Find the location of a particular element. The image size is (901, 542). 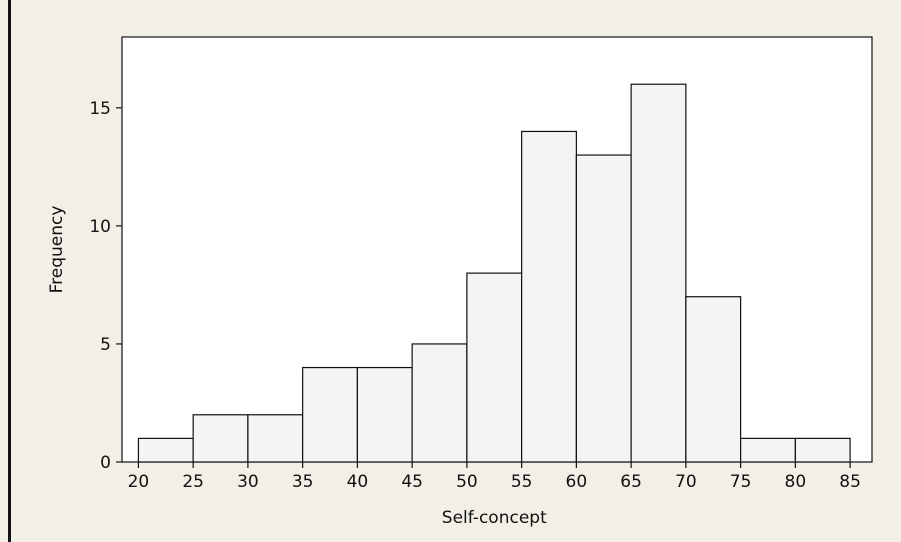

x-tick-label: 70 is located at coordinates (686, 482).